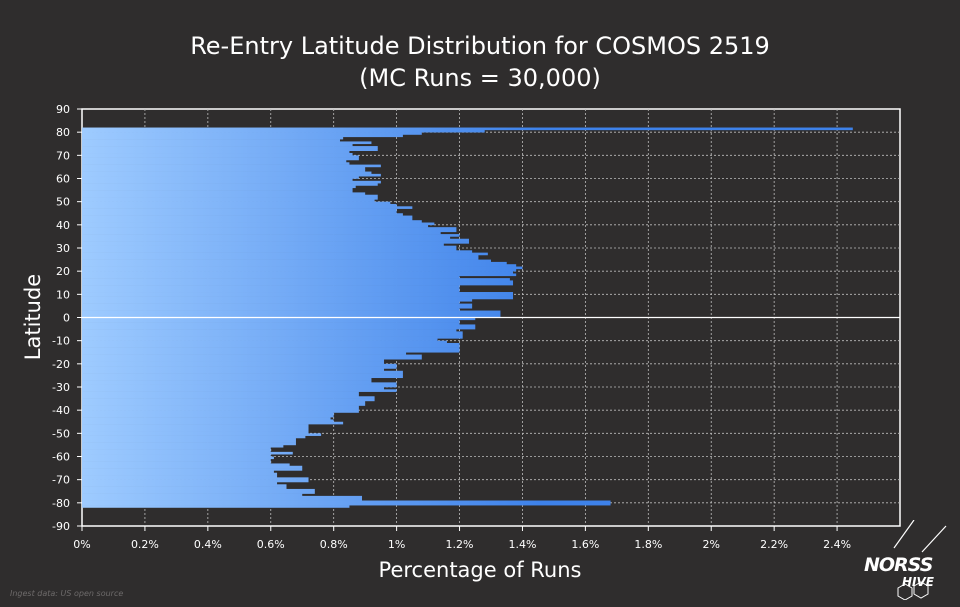 The image size is (960, 607). Describe the element at coordinates (61, 341) in the screenshot. I see `y-tick-label: -10` at that location.